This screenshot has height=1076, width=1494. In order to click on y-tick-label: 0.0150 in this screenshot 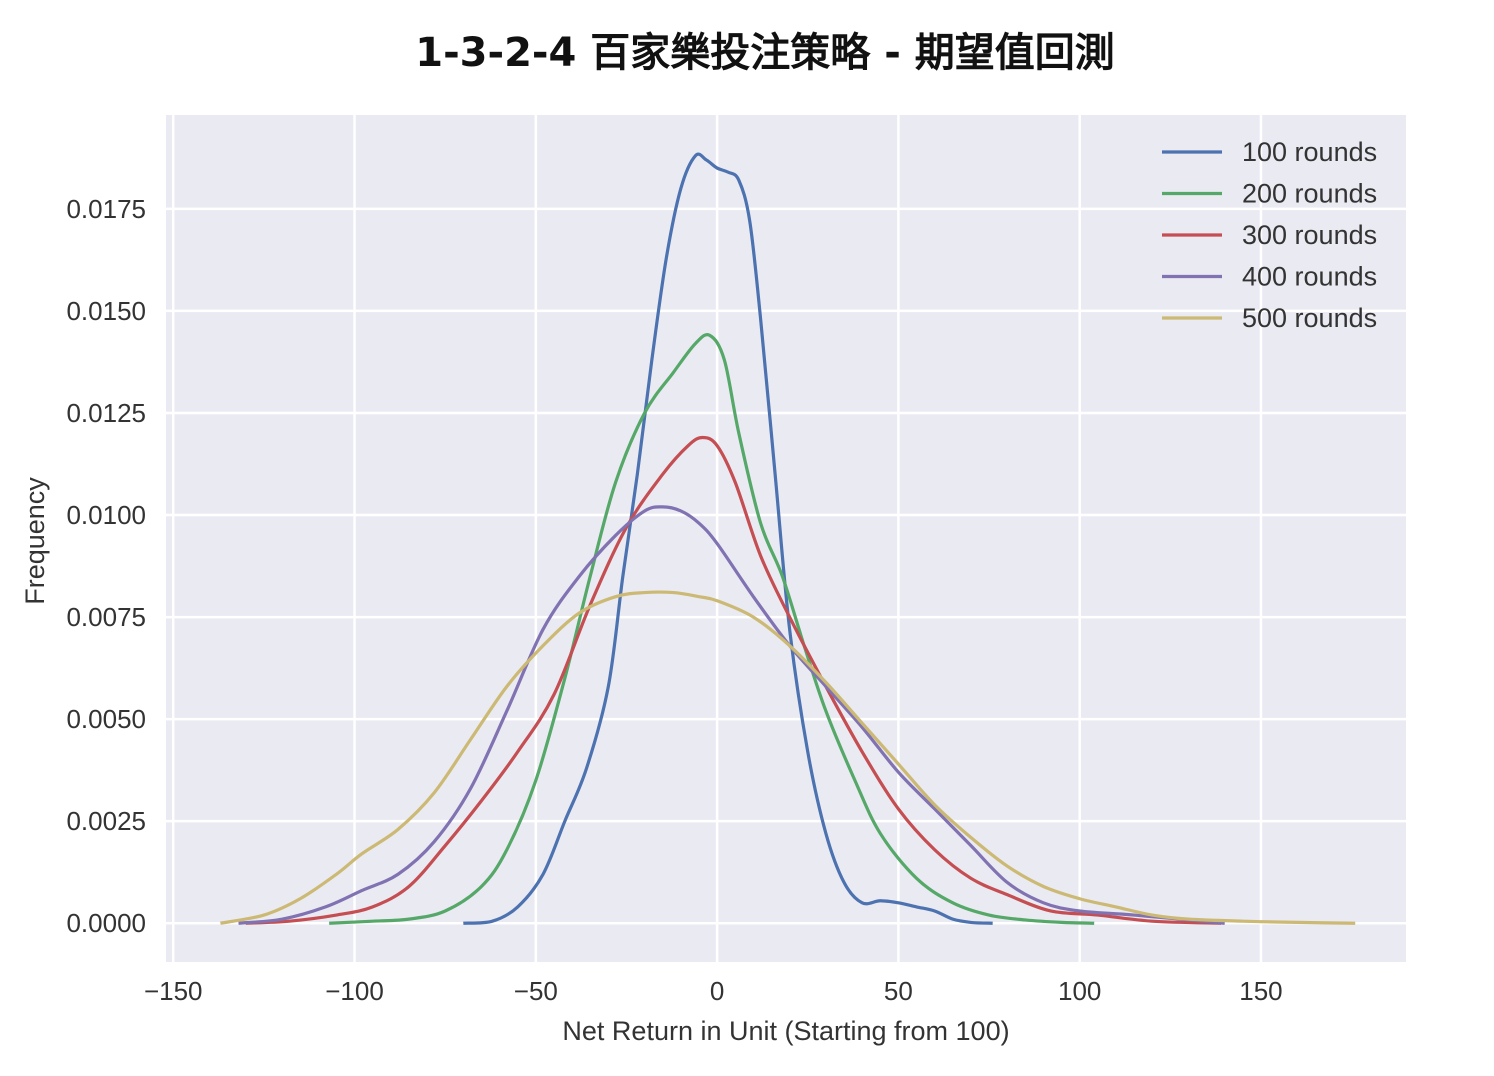, I will do `click(106, 311)`.